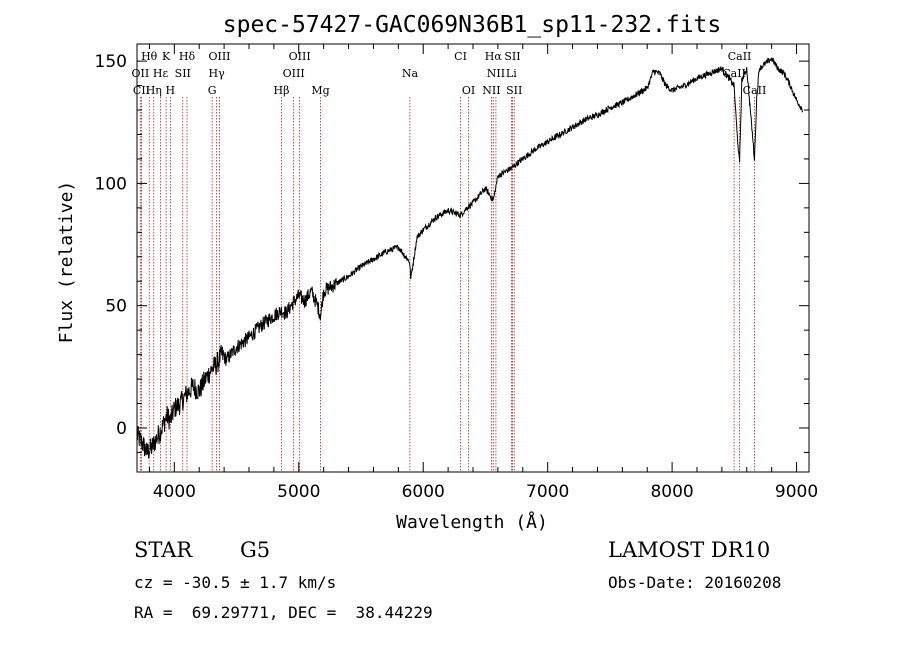 The image size is (900, 649). What do you see at coordinates (174, 492) in the screenshot?
I see `x-tick-label: 4000` at bounding box center [174, 492].